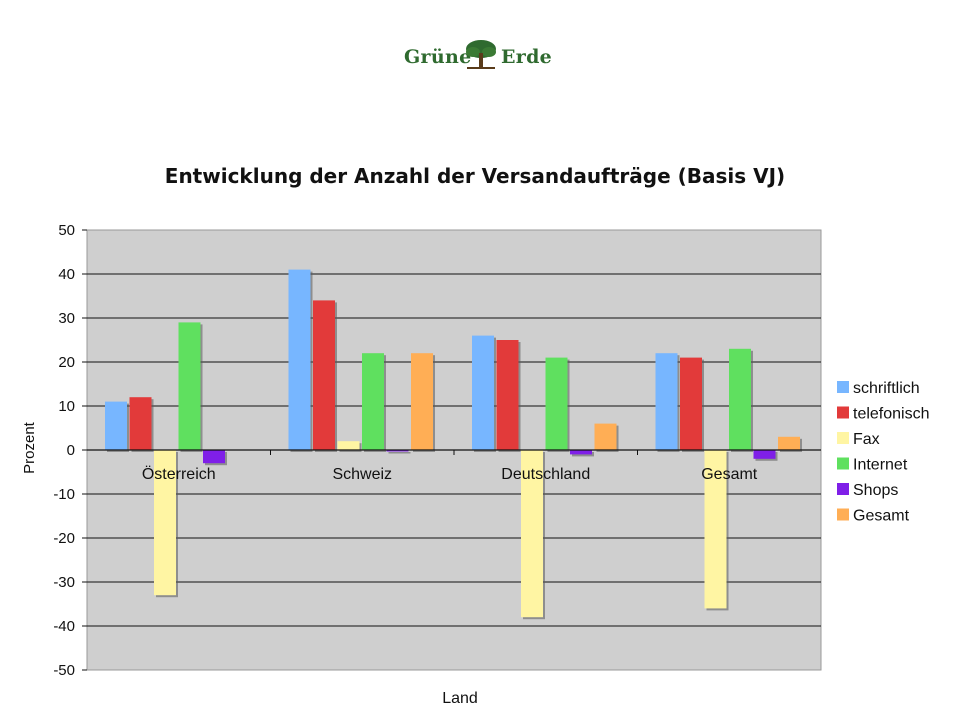 Image resolution: width=960 pixels, height=720 pixels. I want to click on y-tick-label: 20, so click(66, 362).